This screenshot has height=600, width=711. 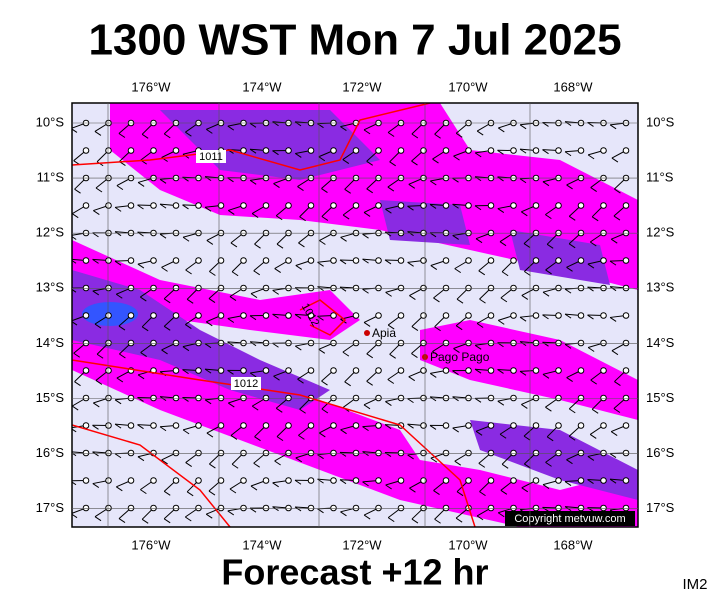 I want to click on lon-label: 176°W, so click(x=151, y=86).